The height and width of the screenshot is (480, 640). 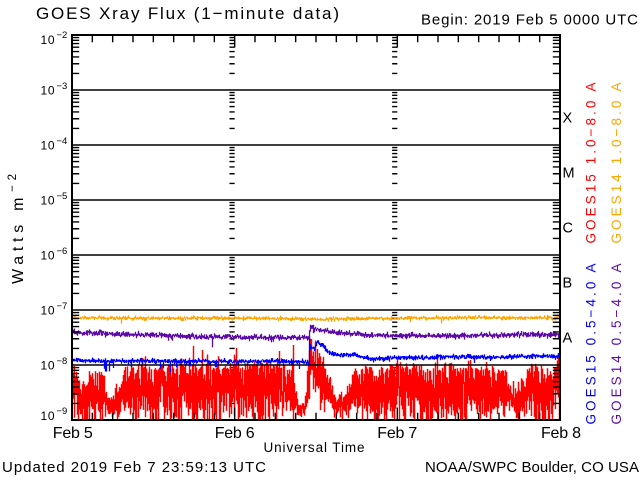 What do you see at coordinates (569, 174) in the screenshot?
I see `svg-text: M` at bounding box center [569, 174].